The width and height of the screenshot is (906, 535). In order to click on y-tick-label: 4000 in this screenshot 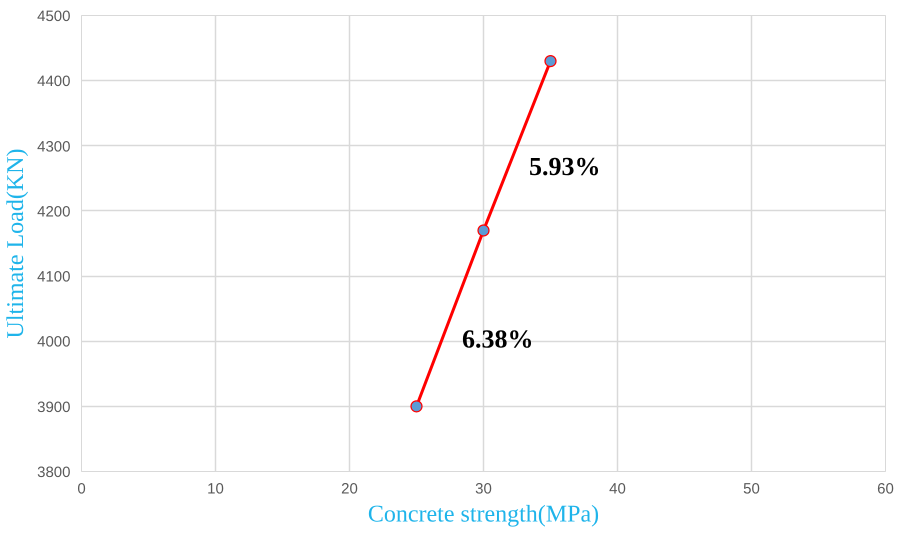, I will do `click(54, 342)`.